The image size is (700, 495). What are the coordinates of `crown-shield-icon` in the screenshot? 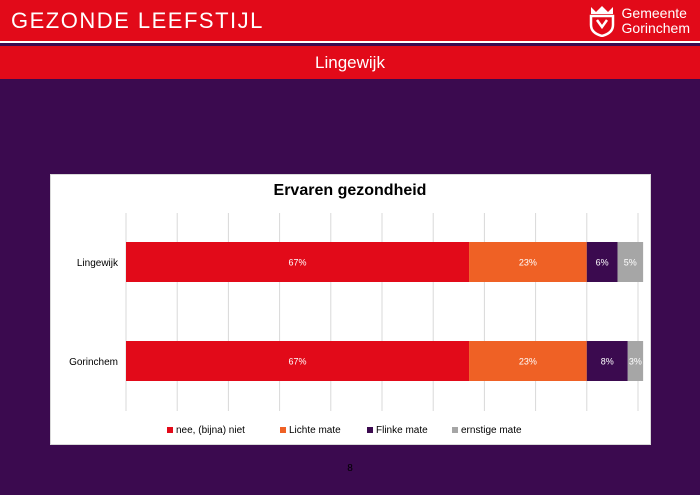 It's located at (601, 21).